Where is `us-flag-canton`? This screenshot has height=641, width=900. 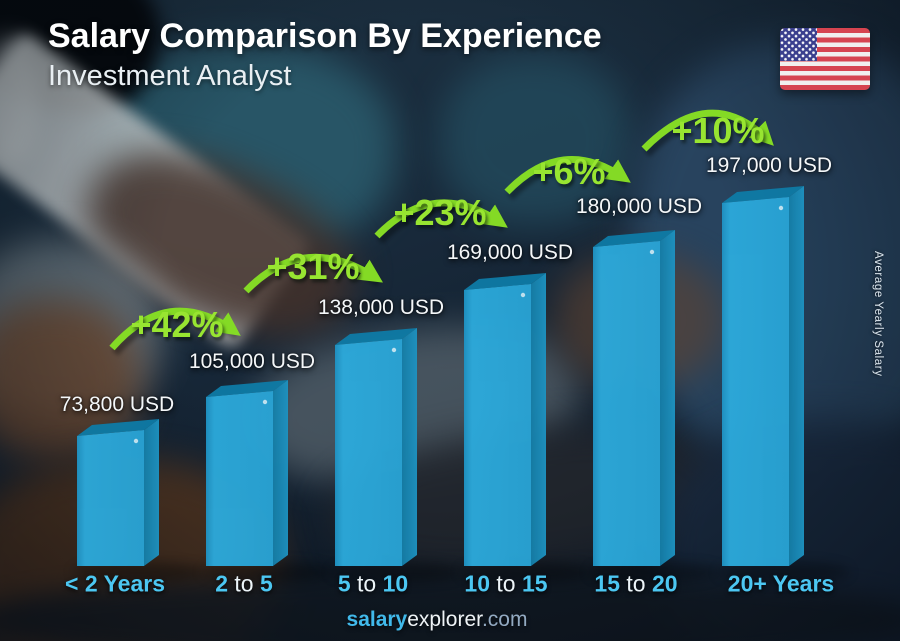 us-flag-canton is located at coordinates (798, 45).